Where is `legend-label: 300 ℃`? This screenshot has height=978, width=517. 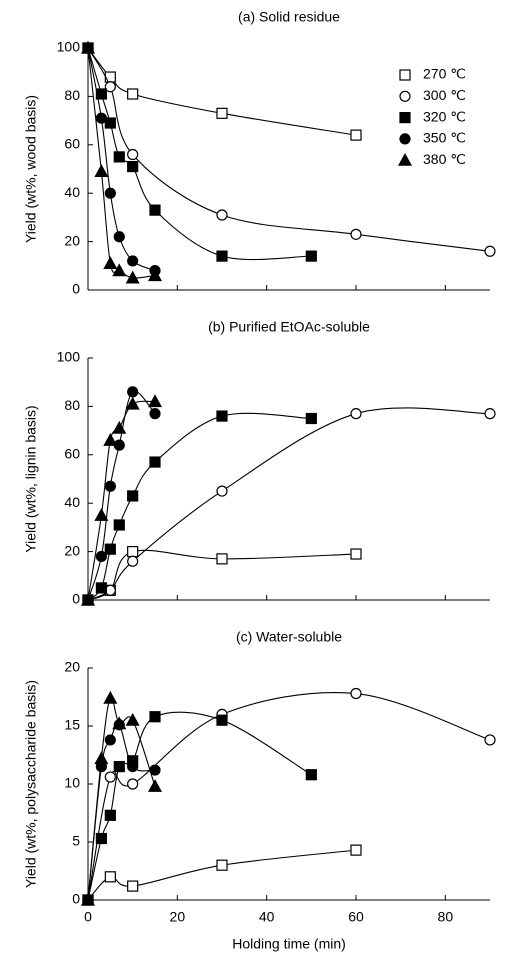 legend-label: 300 ℃ is located at coordinates (444, 95).